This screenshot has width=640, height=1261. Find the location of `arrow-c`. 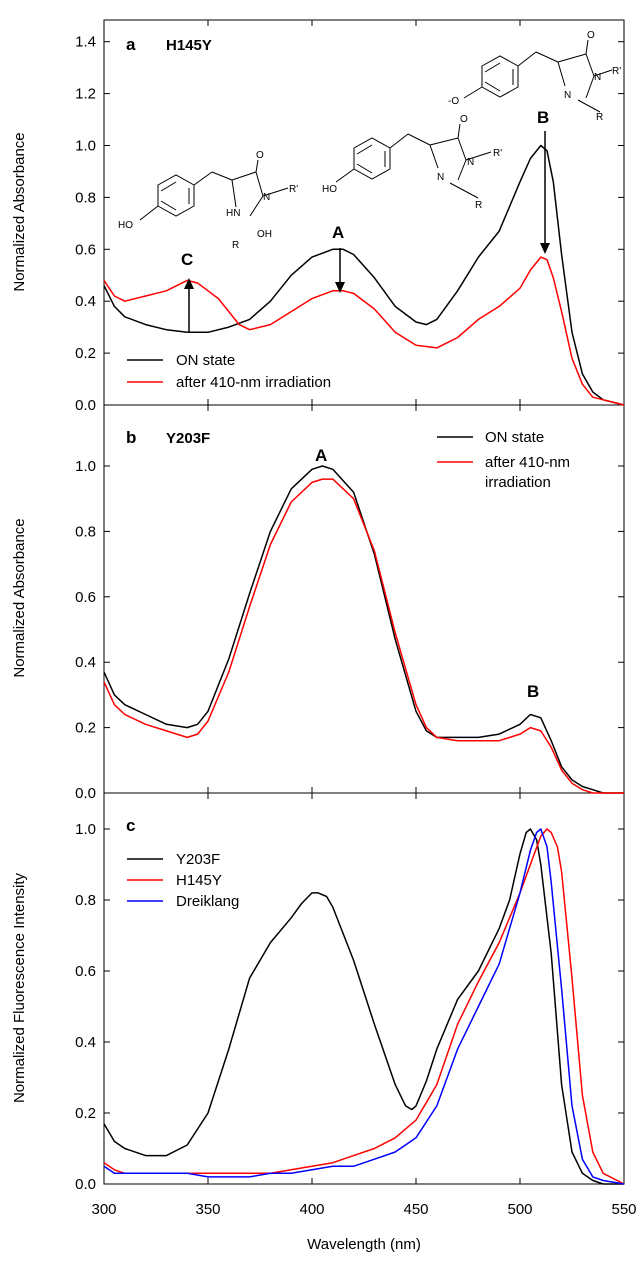

arrow-c is located at coordinates (189, 305).